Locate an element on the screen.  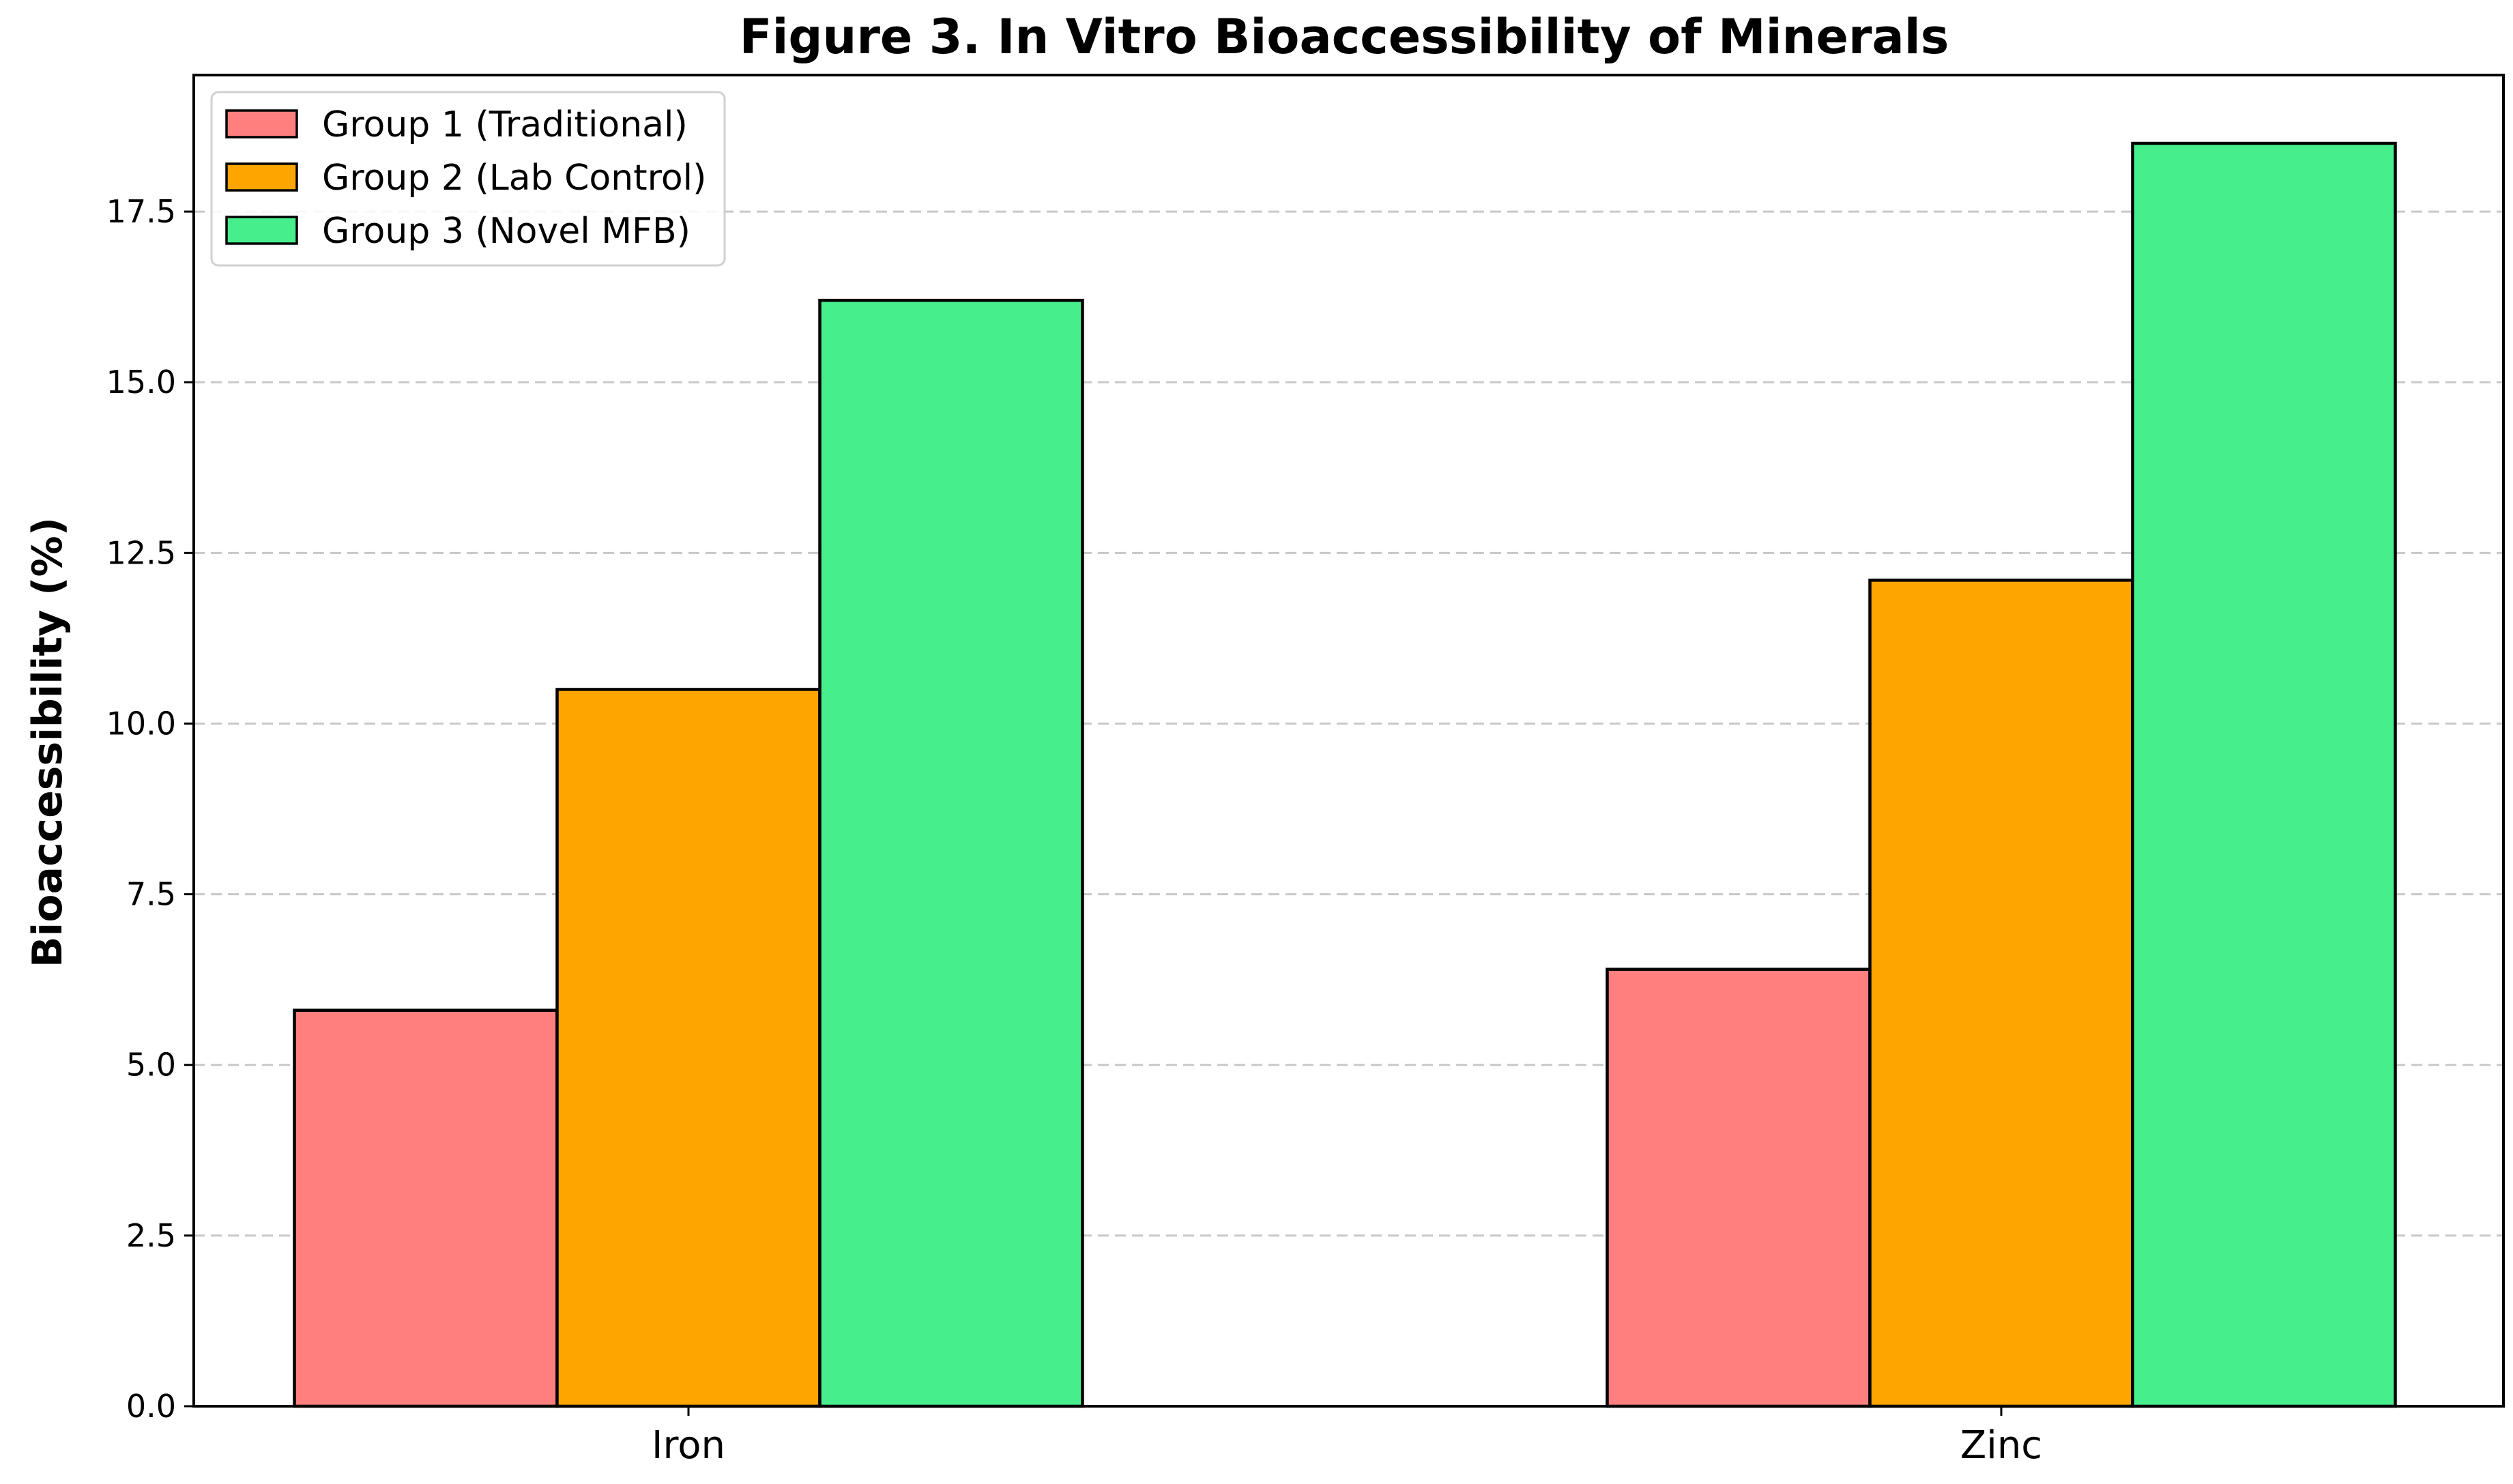
legend-box is located at coordinates (468, 179).